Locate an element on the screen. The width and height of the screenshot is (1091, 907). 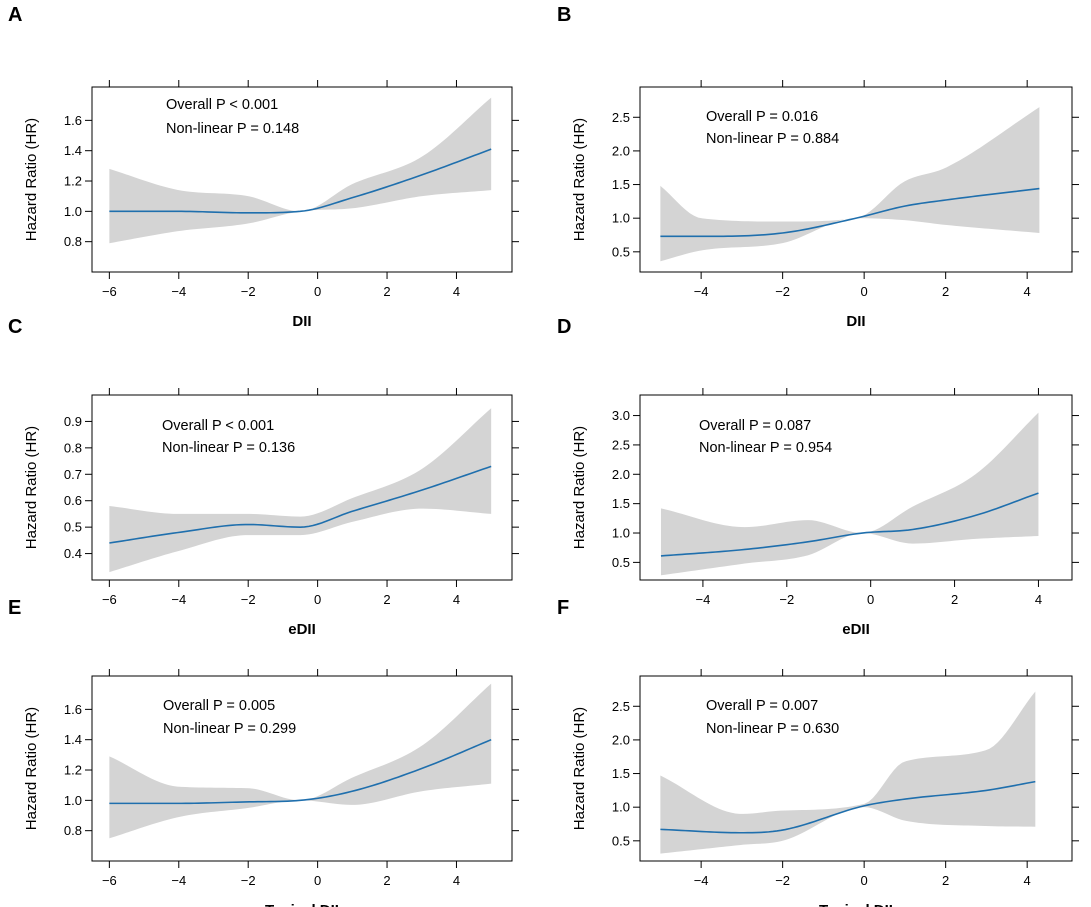
panel-letter-a: A is located at coordinates (15, 15).